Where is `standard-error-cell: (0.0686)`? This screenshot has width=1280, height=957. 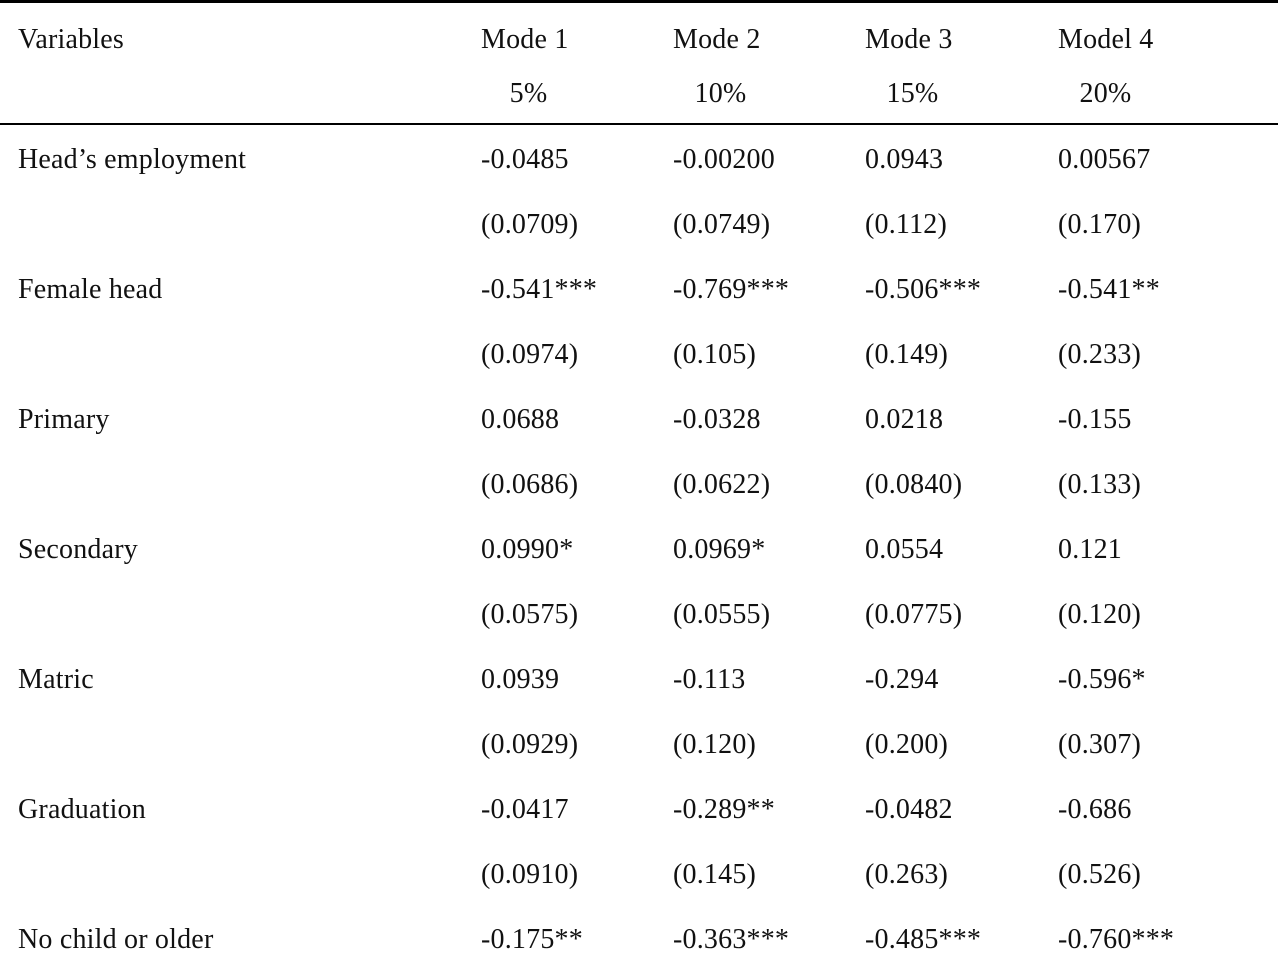
standard-error-cell: (0.0686) is located at coordinates (530, 484).